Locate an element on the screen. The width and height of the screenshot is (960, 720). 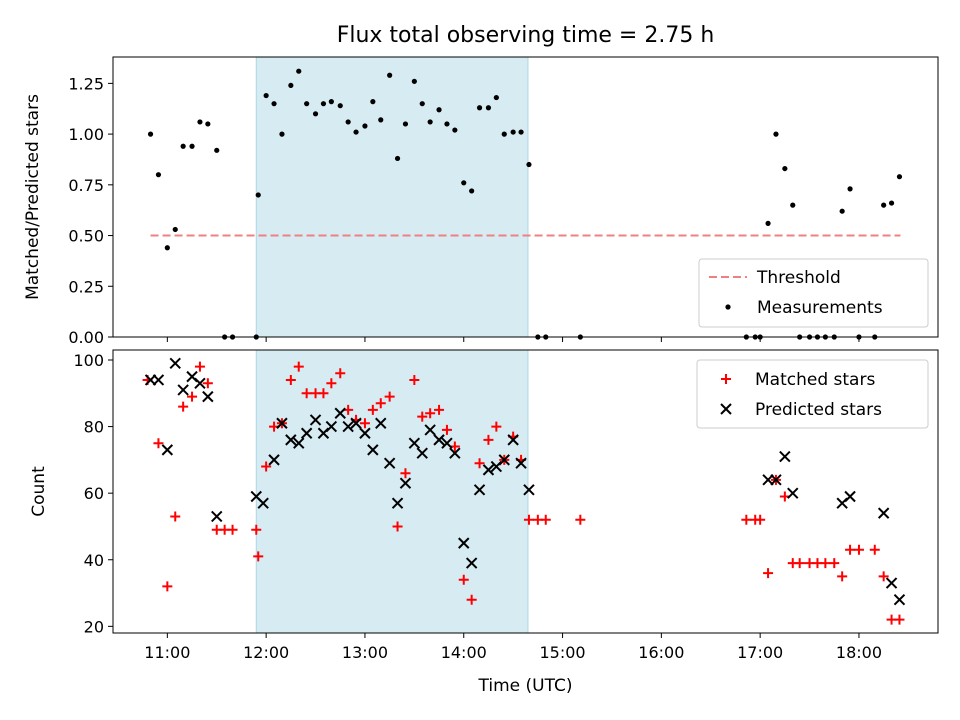
count-y-tick-label: 40 is located at coordinates (94, 560).